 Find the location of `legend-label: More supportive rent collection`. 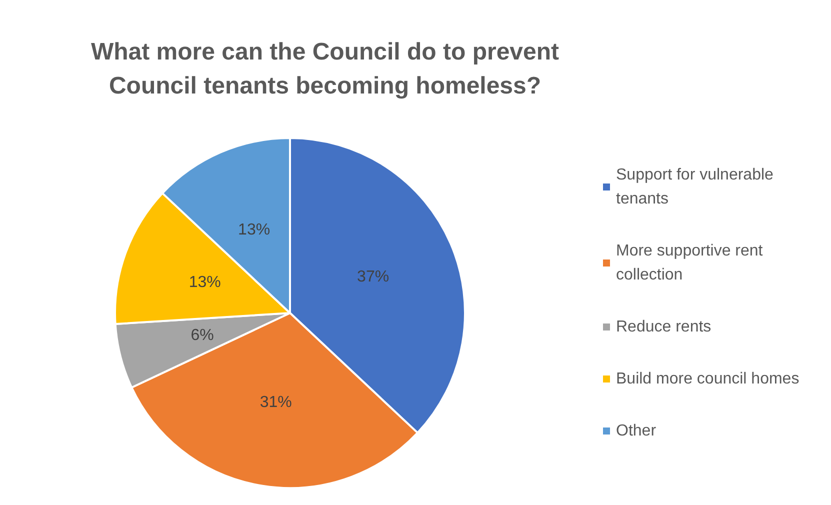

legend-label: More supportive rent collection is located at coordinates (692, 263).